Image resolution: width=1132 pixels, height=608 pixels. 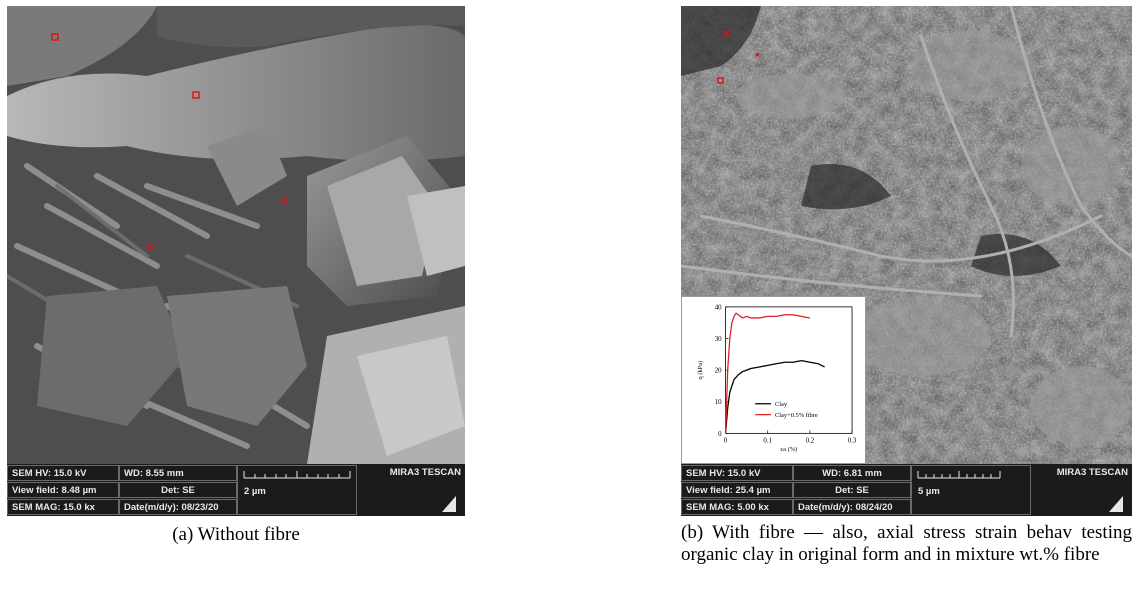 What do you see at coordinates (786, 410) in the screenshot?
I see `chart-legend: Clay Clay+0.5% fibre` at bounding box center [786, 410].